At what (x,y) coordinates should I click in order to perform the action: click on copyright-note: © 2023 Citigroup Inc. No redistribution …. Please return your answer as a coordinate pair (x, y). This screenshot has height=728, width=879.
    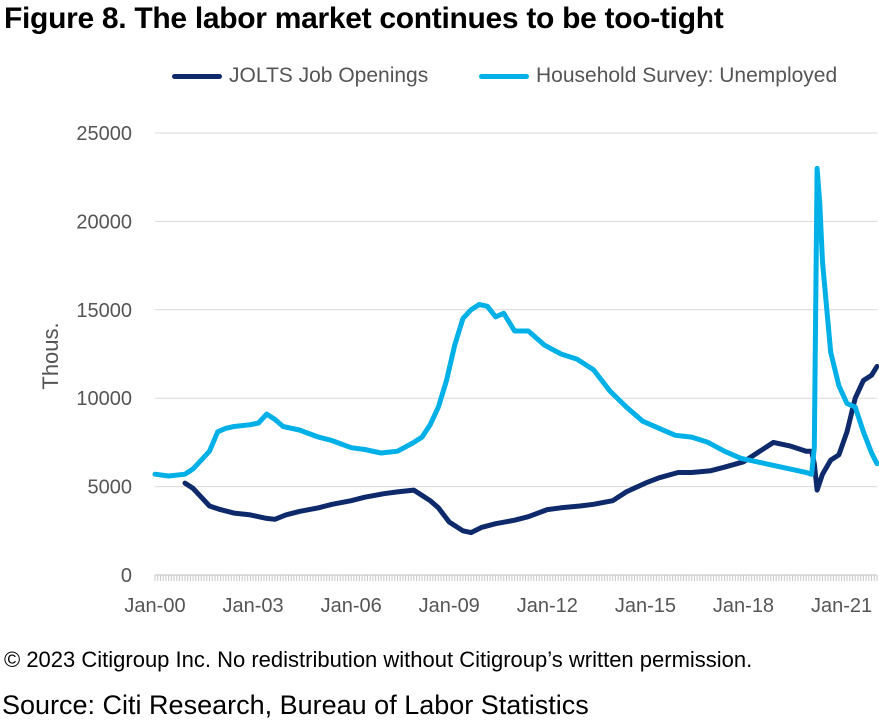
    Looking at the image, I should click on (378, 659).